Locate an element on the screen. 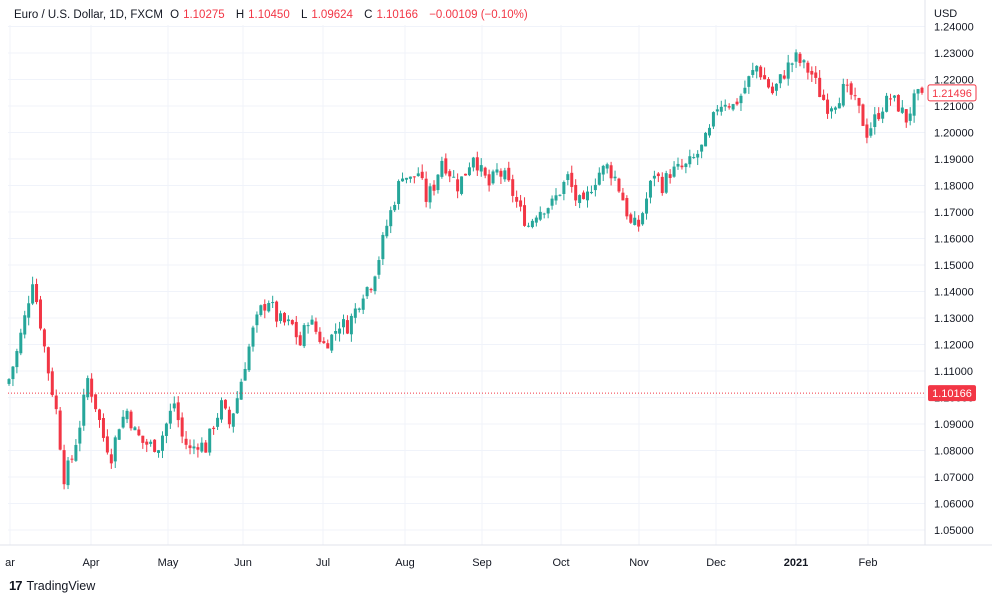  x-tick-label: Aug is located at coordinates (405, 563).